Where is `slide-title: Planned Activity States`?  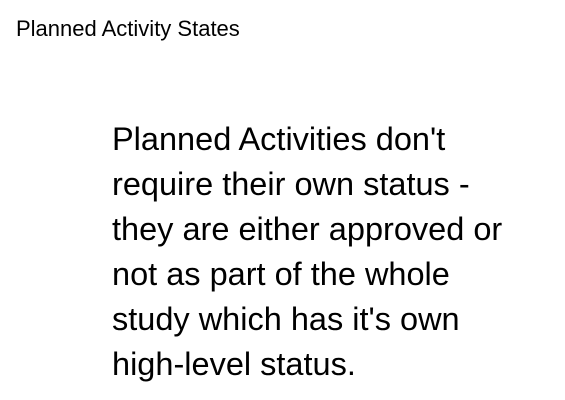 slide-title: Planned Activity States is located at coordinates (128, 28).